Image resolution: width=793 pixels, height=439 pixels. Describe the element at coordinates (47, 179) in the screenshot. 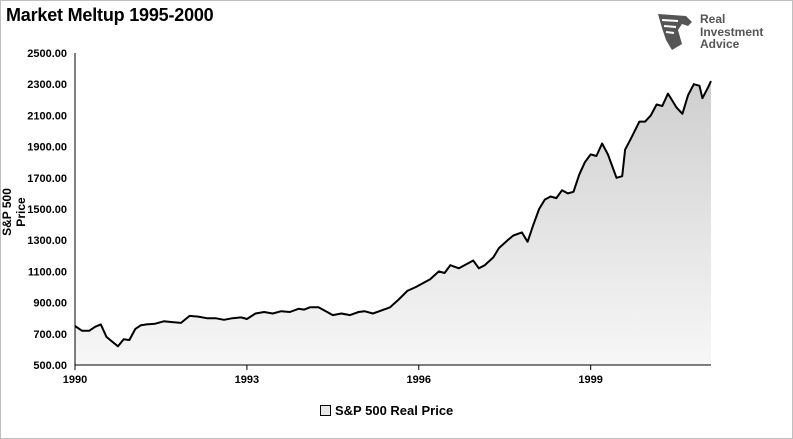

I see `y-tick-label: 1700.00` at that location.